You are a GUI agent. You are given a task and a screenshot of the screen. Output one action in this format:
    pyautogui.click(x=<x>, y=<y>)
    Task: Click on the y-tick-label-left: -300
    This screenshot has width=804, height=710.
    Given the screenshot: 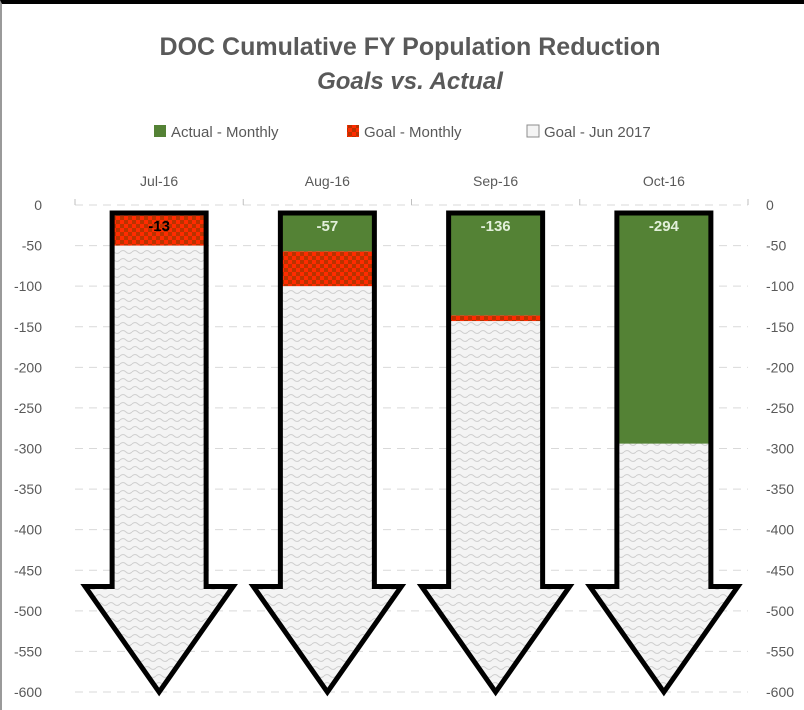 What is the action you would take?
    pyautogui.click(x=28, y=449)
    